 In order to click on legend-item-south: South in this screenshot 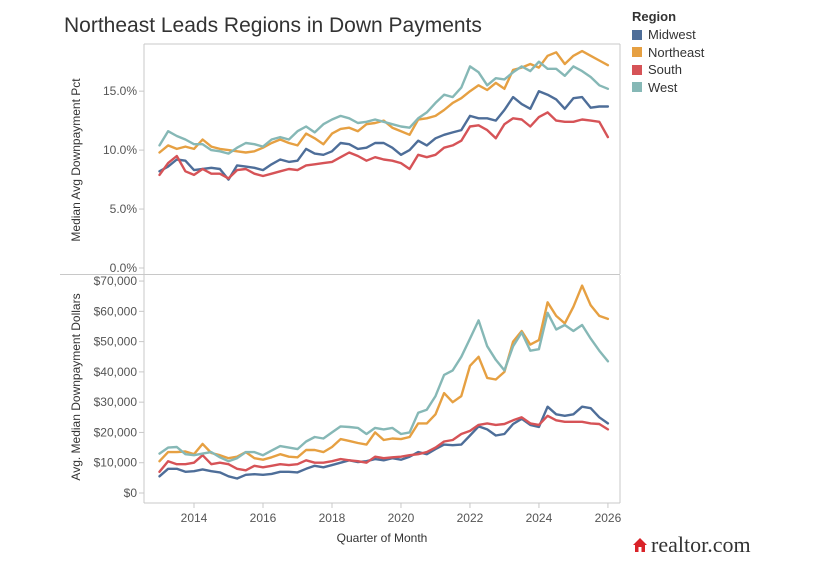, I will do `click(668, 70)`.